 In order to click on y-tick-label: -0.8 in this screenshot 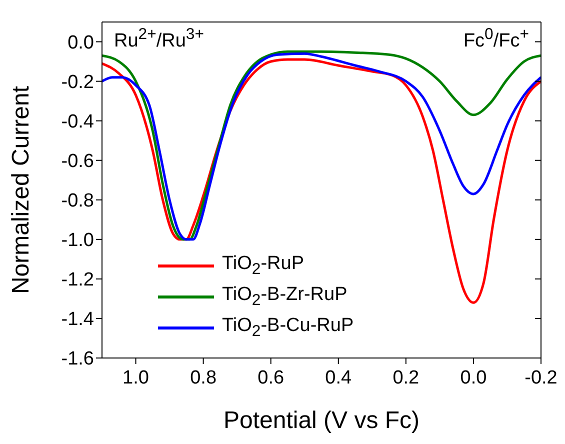, I will do `click(77, 201)`.